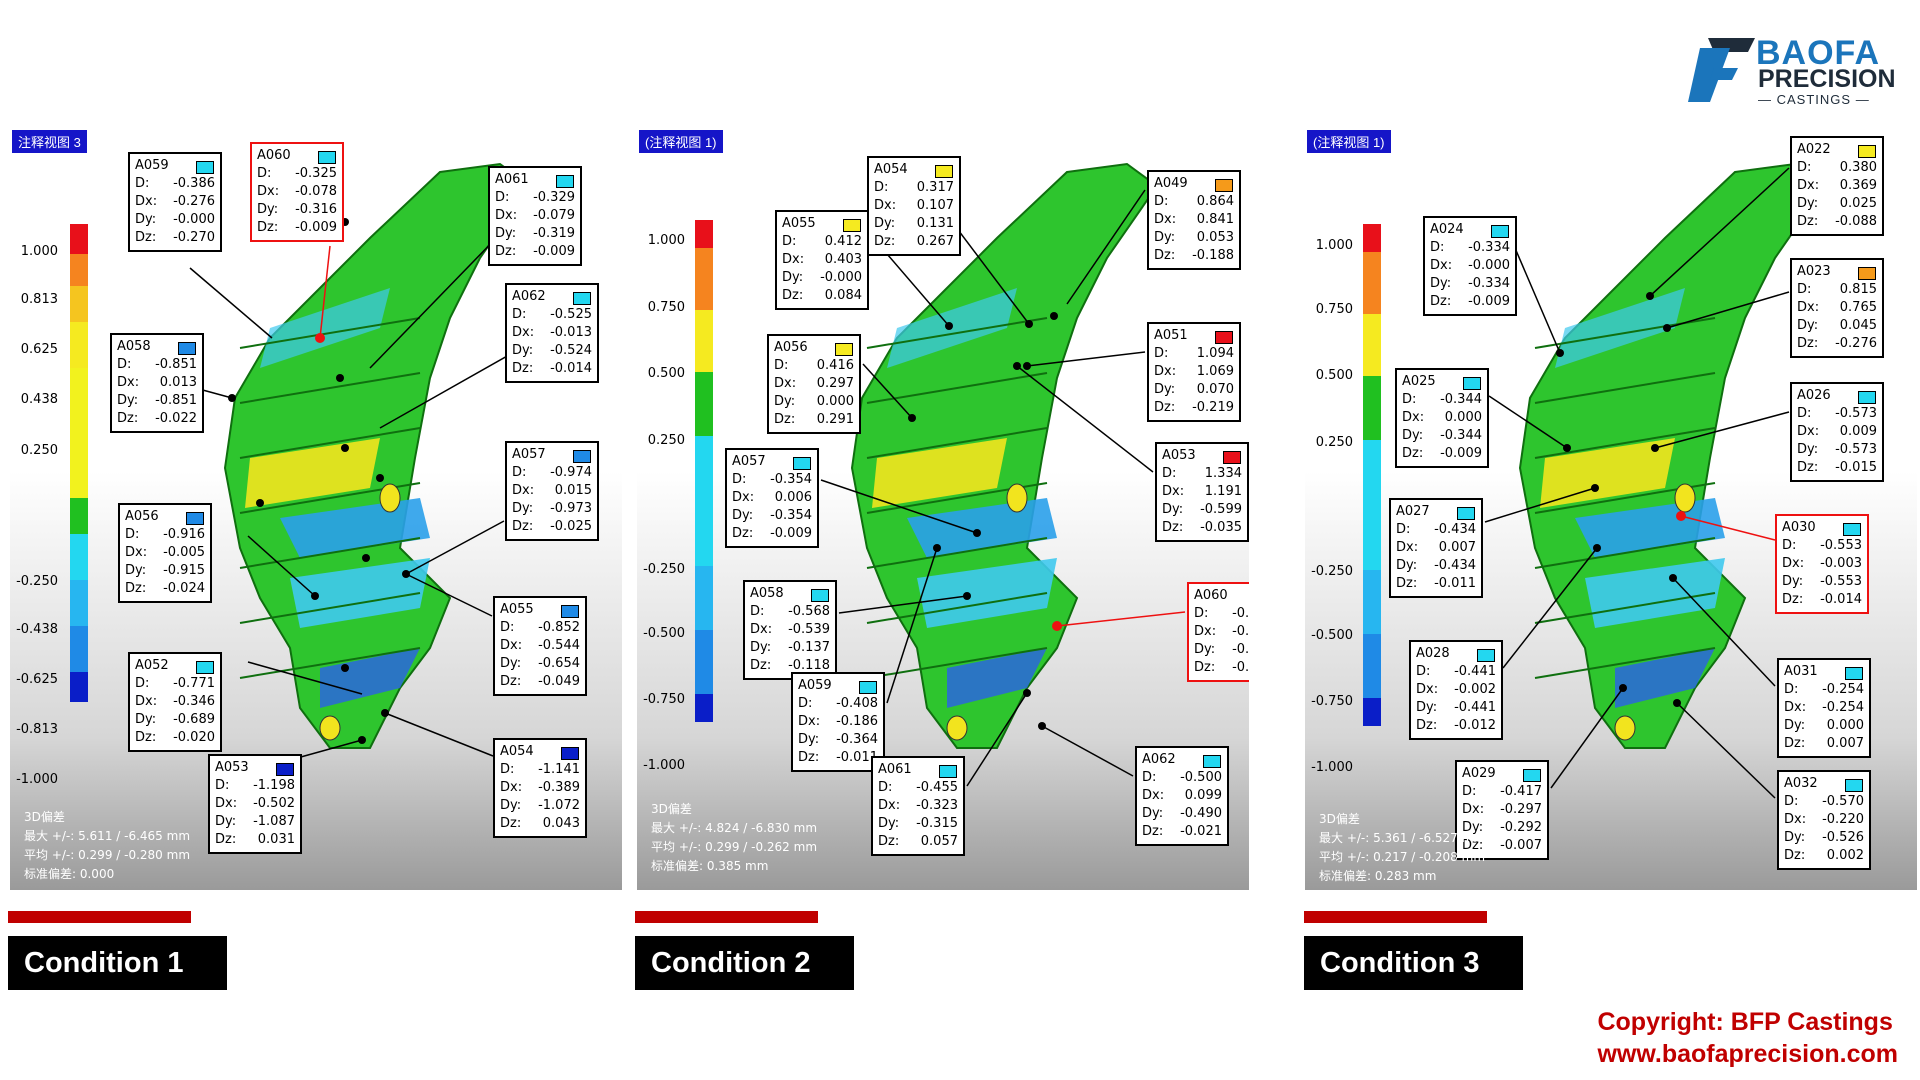 The width and height of the screenshot is (1920, 1080). I want to click on annotation-value-dz: 0.057, so click(939, 841).